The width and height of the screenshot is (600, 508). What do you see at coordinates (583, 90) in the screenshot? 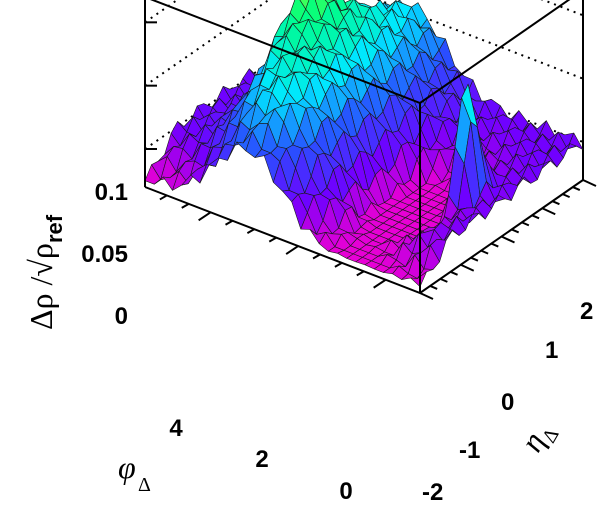
I see `back-wall-eta-max` at bounding box center [583, 90].